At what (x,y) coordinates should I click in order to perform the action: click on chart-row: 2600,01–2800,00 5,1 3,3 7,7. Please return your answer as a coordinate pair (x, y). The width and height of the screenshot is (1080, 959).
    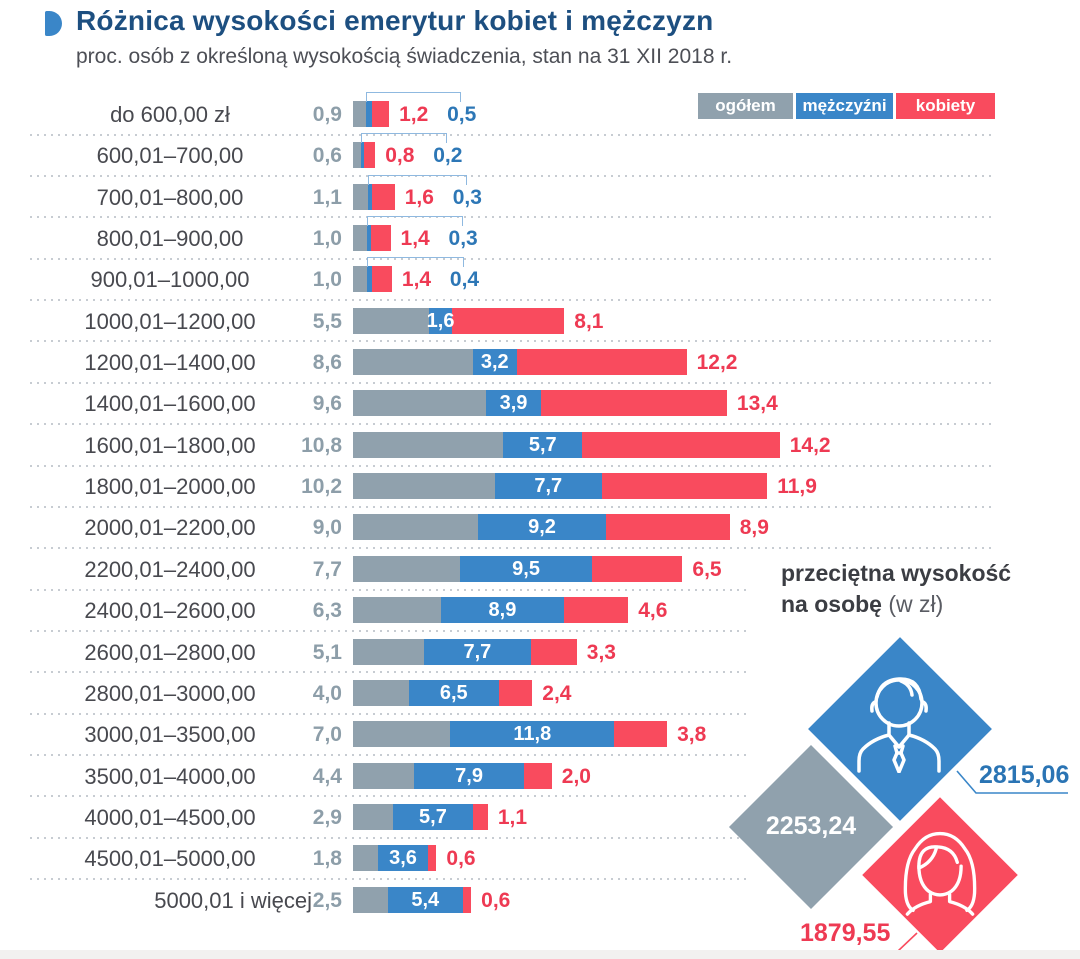
    Looking at the image, I should click on (540, 652).